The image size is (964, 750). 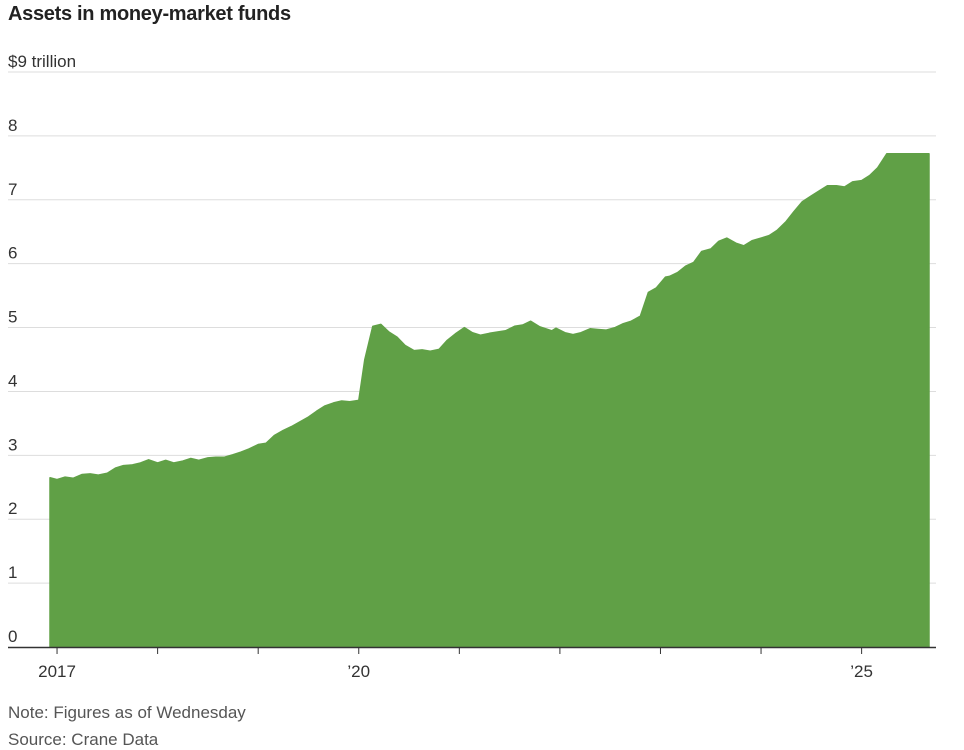 I want to click on x-tick-label: 2017, so click(x=57, y=671).